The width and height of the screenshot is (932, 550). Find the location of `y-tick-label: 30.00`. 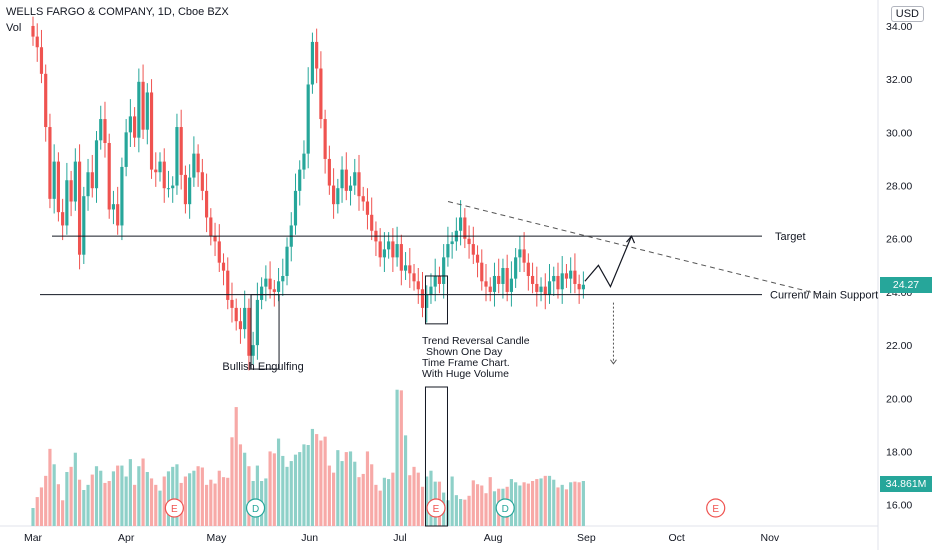

y-tick-label: 30.00 is located at coordinates (899, 133).